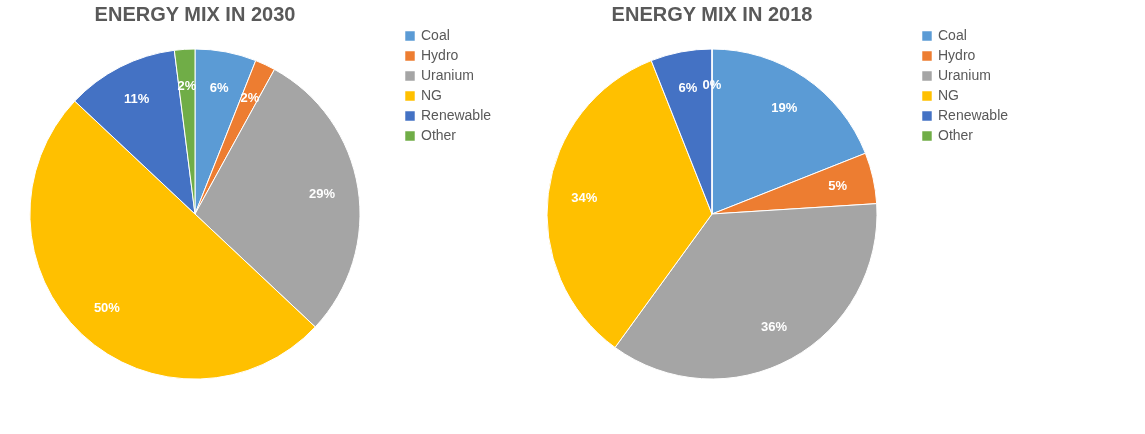 This screenshot has height=434, width=1145. What do you see at coordinates (195, 14) in the screenshot?
I see `chart-title: ENERGY MIX IN 2030` at bounding box center [195, 14].